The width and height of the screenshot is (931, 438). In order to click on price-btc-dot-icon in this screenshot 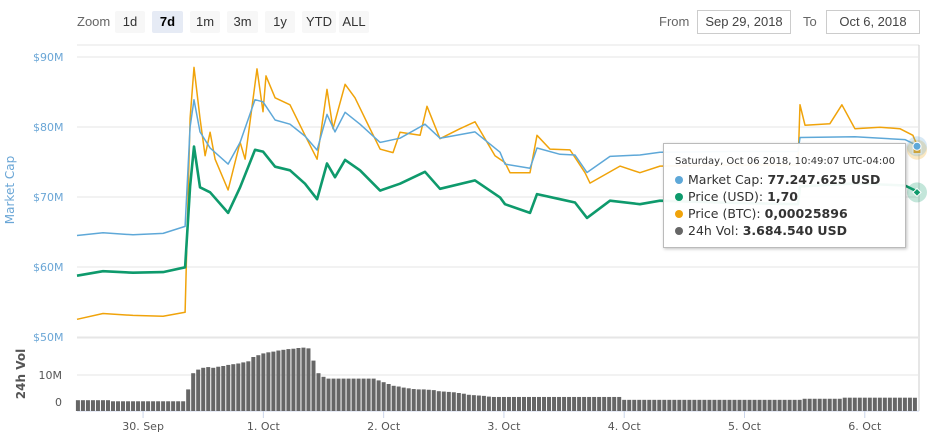, I will do `click(679, 214)`.